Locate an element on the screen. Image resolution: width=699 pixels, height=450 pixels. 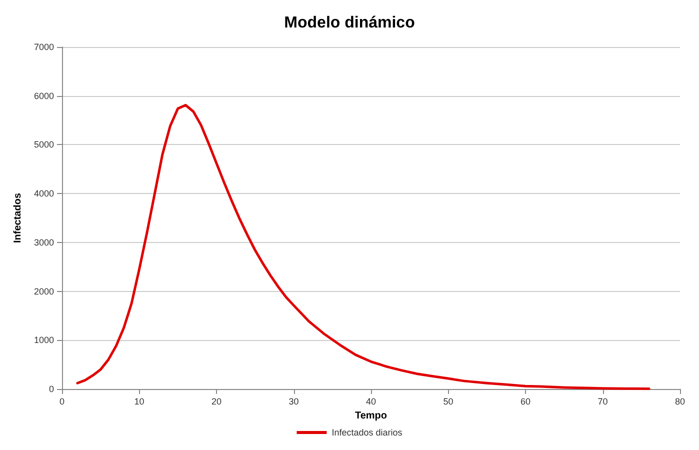
y-tick-label: 0 is located at coordinates (51, 389).